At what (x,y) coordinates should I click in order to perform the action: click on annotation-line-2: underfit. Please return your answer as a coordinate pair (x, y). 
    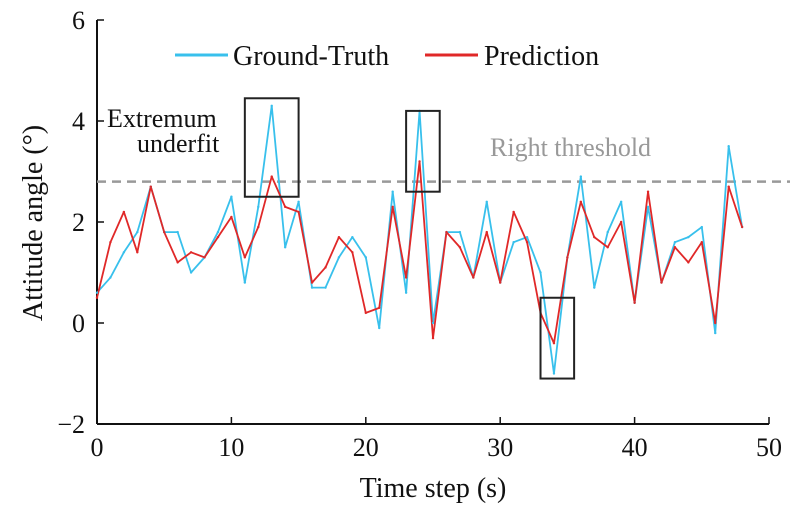
    Looking at the image, I should click on (178, 143).